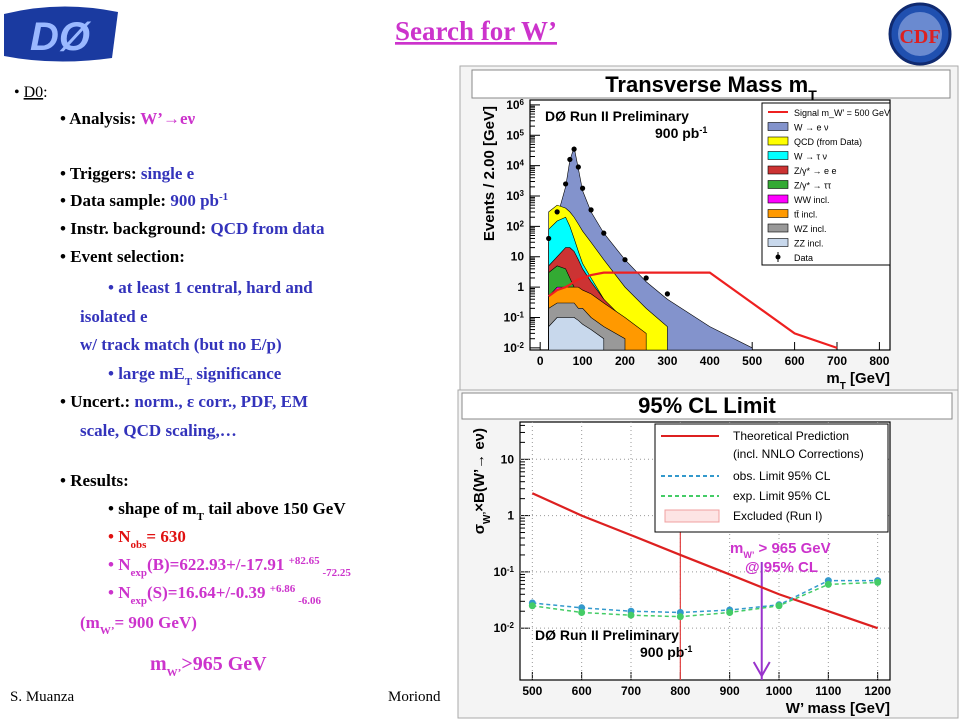  I want to click on text-segment: = 900 GeV), so click(156, 622).